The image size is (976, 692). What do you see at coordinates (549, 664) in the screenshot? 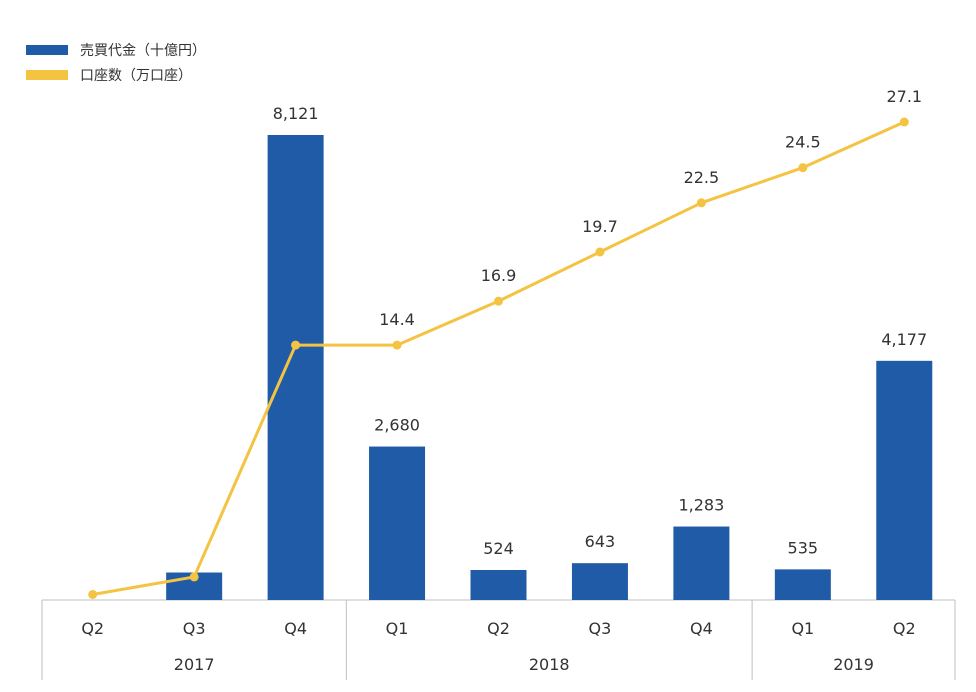
I see `group-label-2018: 2018` at bounding box center [549, 664].